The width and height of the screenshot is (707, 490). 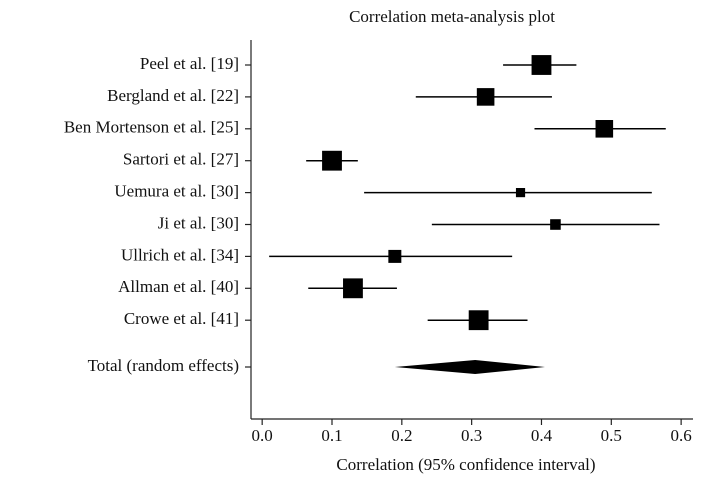 What do you see at coordinates (401, 435) in the screenshot?
I see `x-tick-label: 0.2` at bounding box center [401, 435].